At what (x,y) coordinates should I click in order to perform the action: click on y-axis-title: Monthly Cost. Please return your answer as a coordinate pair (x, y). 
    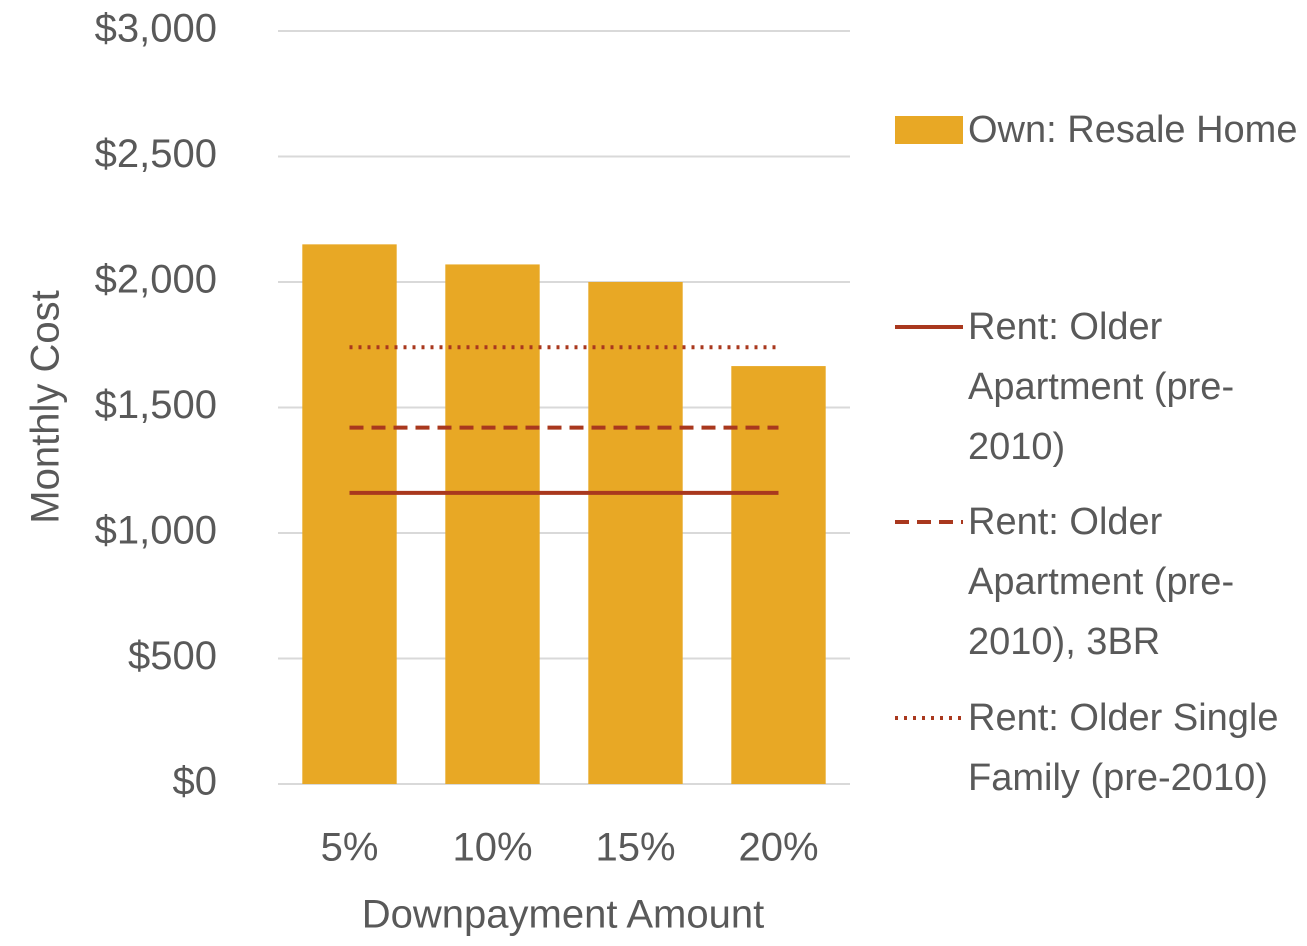
    Looking at the image, I should click on (46, 406).